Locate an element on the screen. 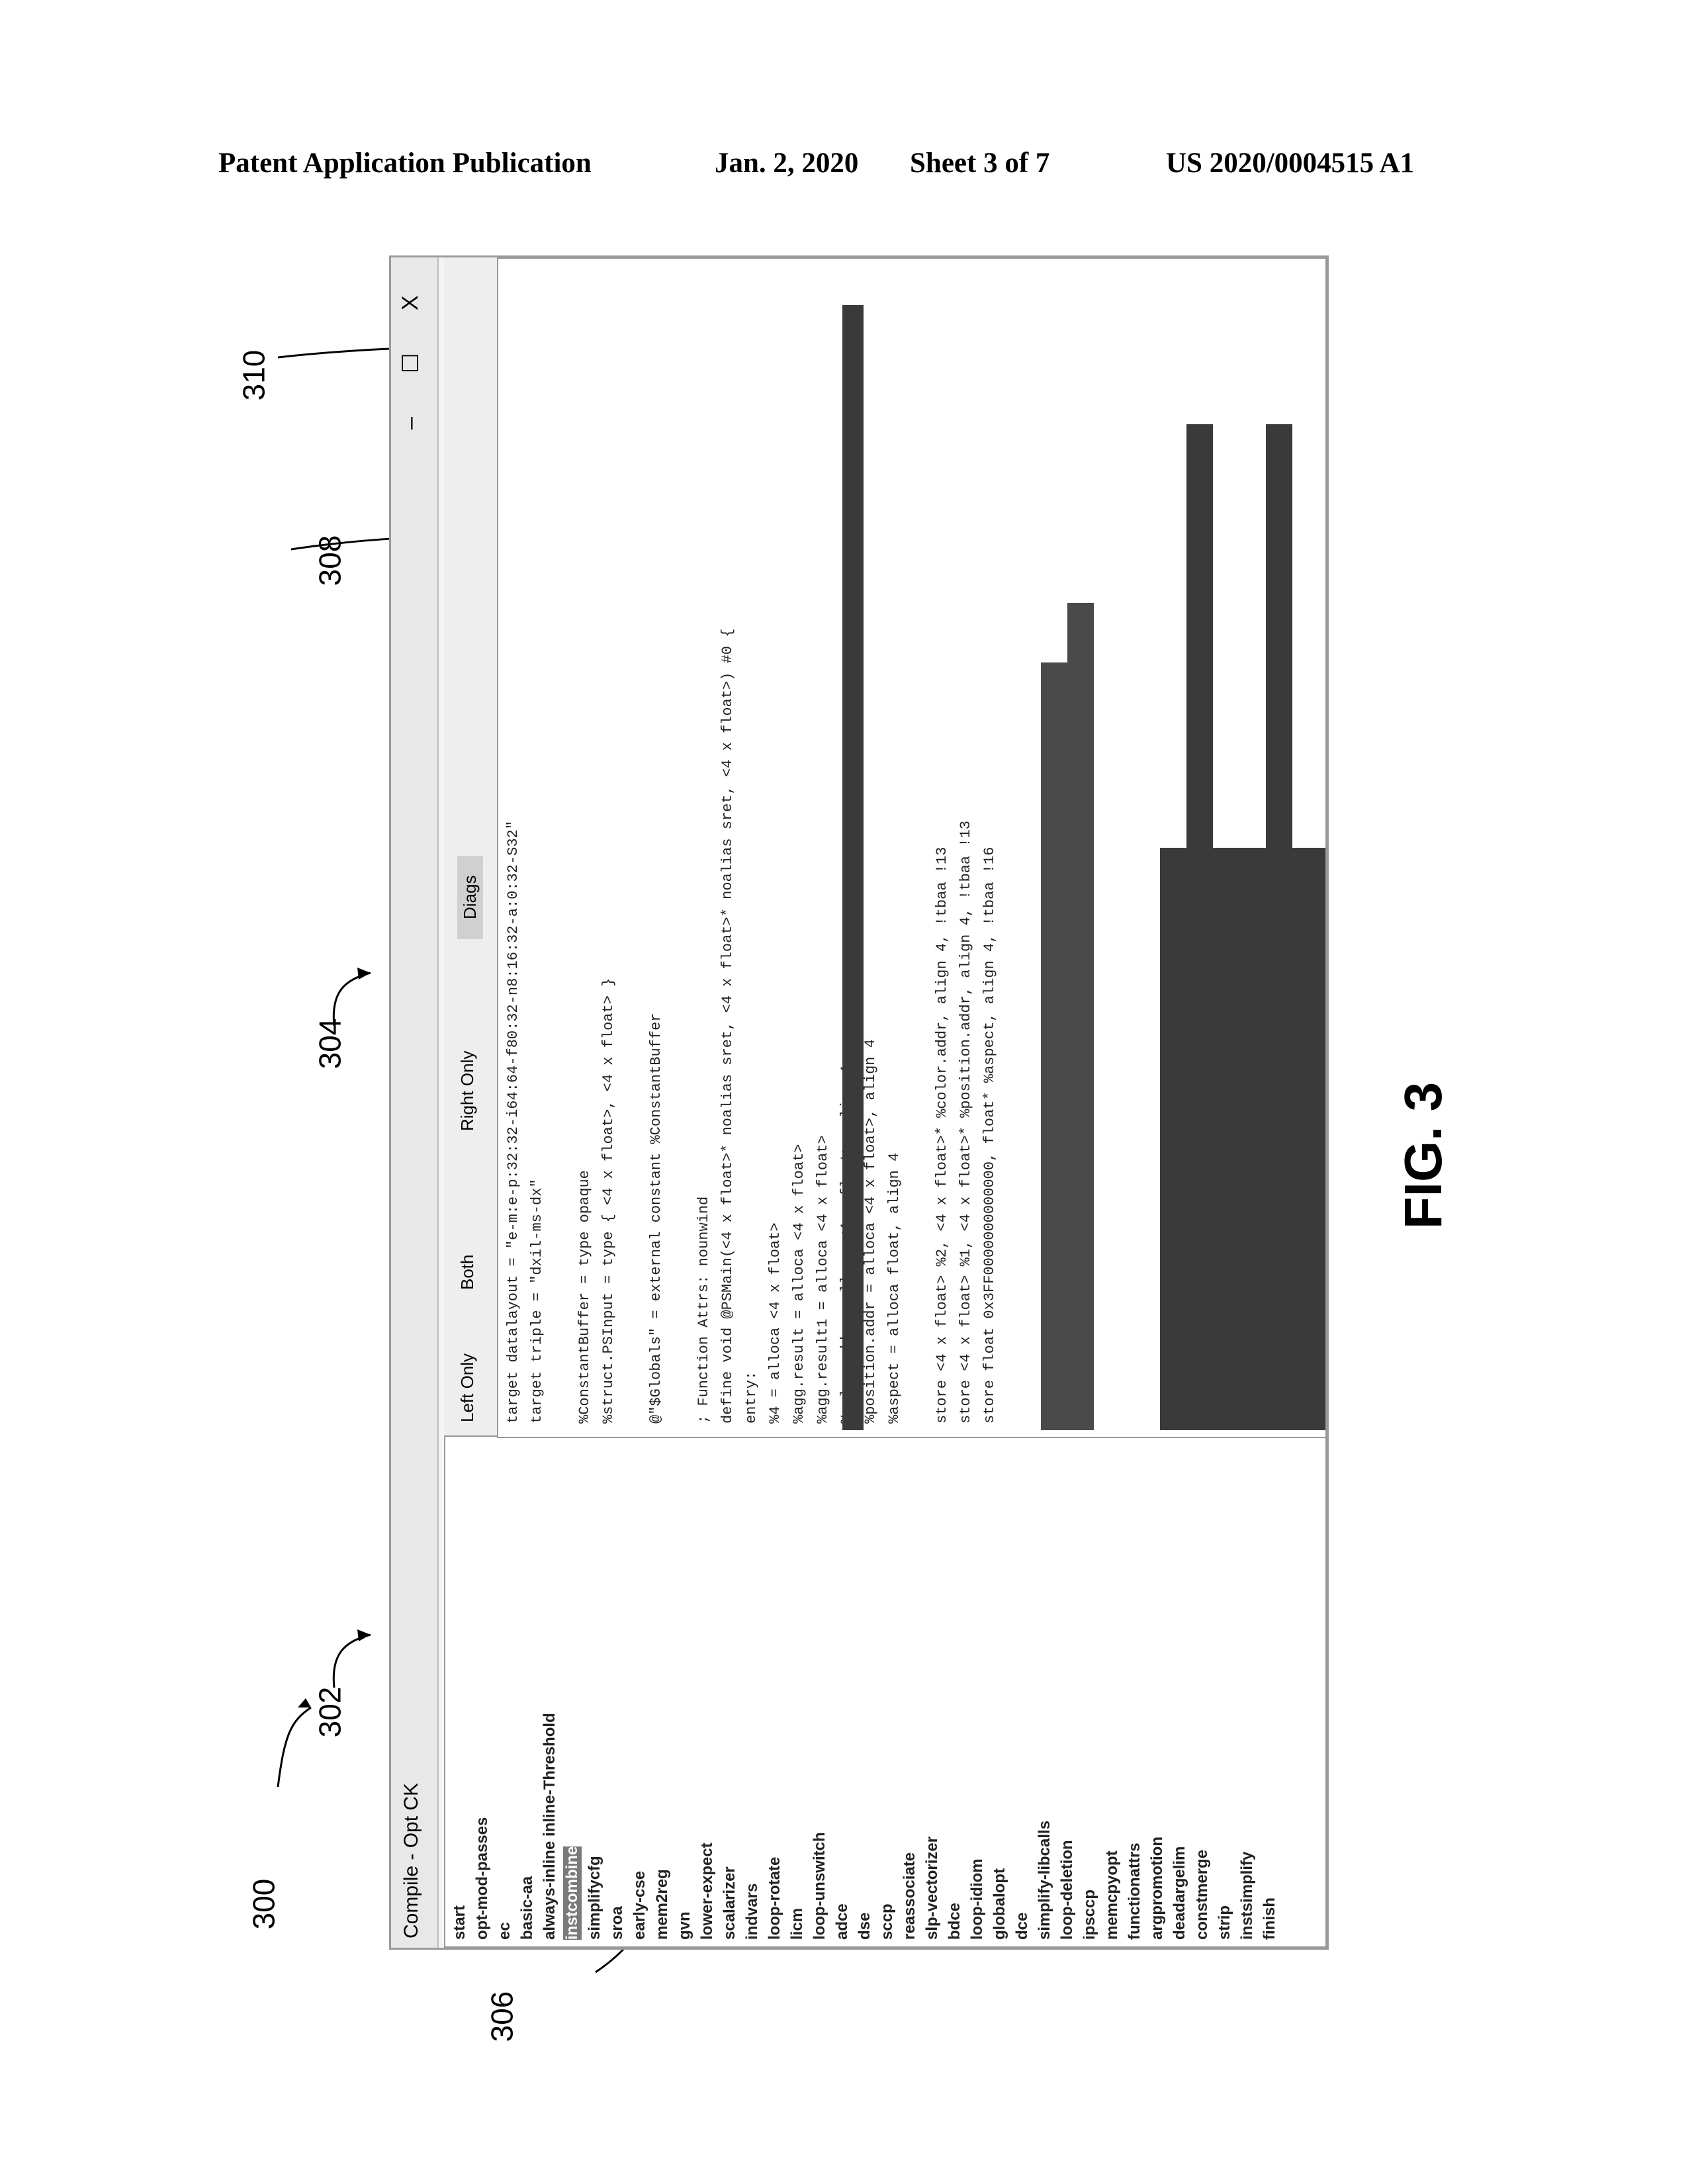 This screenshot has height=2184, width=1694. pass-item: loop-deletion is located at coordinates (1067, 1890).